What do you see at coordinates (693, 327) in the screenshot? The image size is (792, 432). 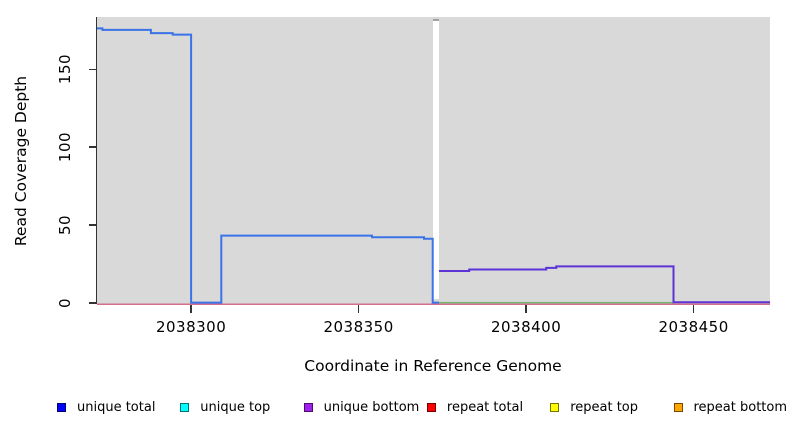 I see `x-tick-label: 2038450` at bounding box center [693, 327].